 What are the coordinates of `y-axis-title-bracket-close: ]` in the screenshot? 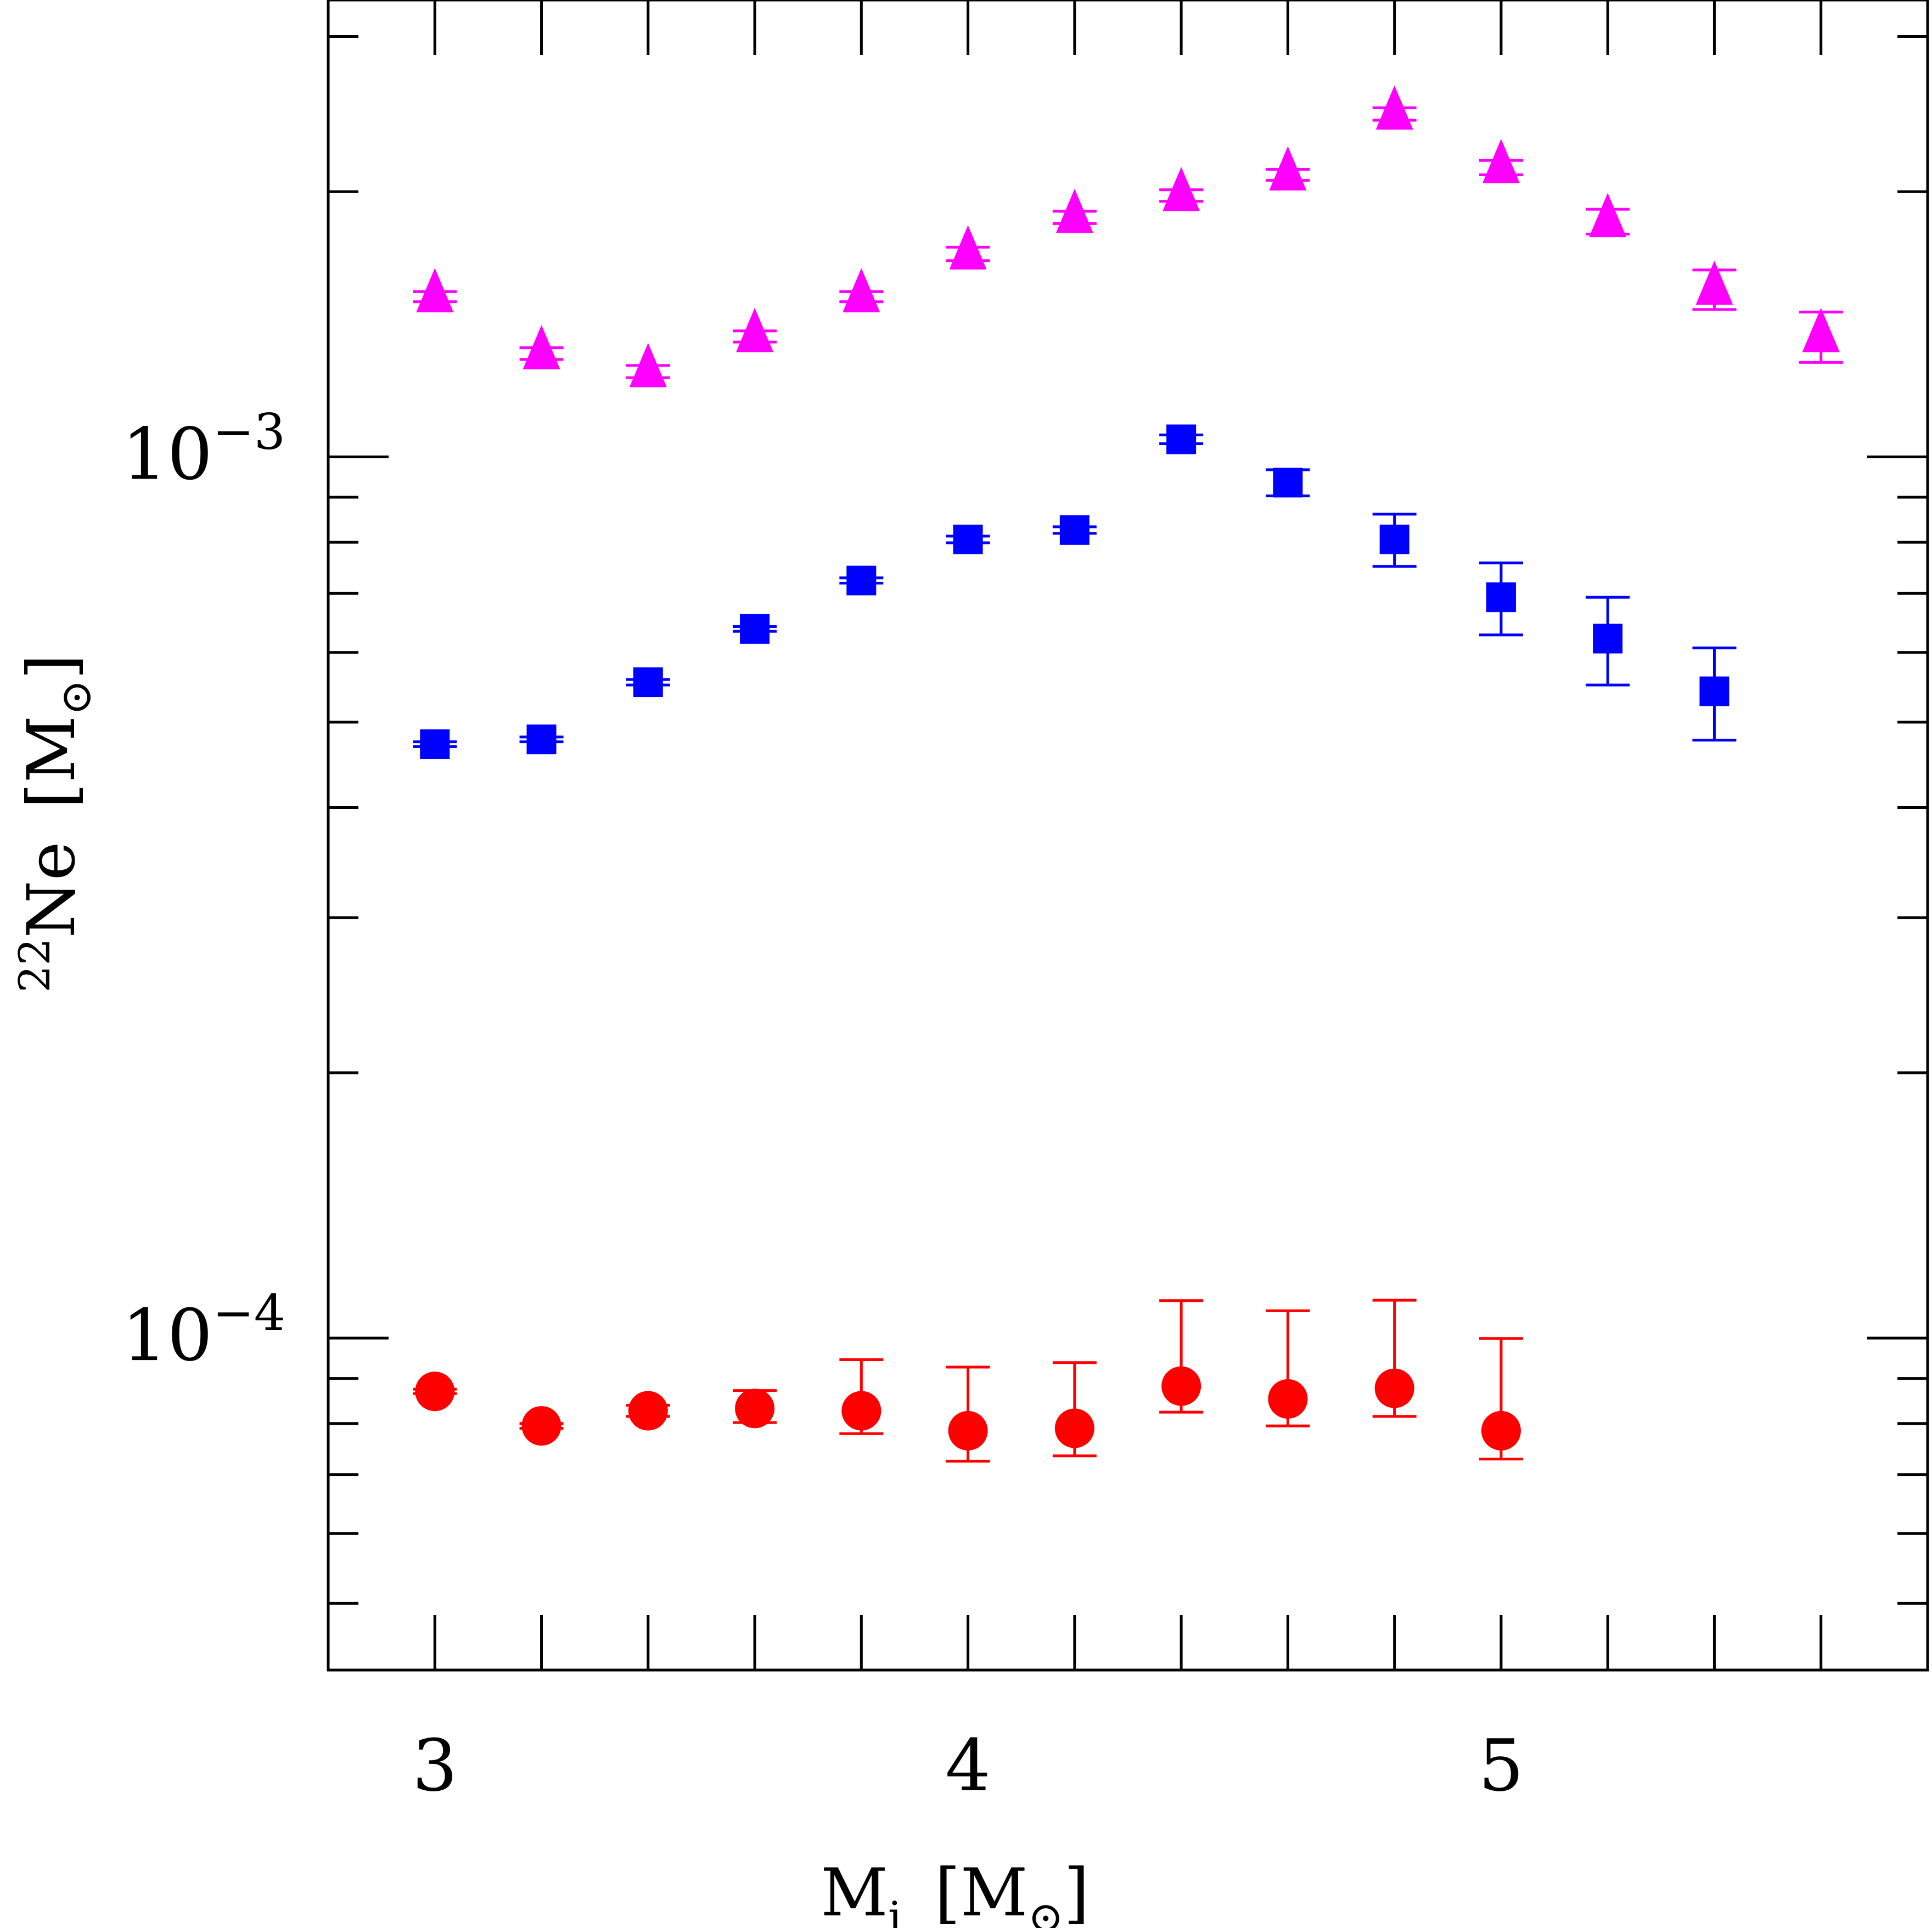 It's located at (52, 666).